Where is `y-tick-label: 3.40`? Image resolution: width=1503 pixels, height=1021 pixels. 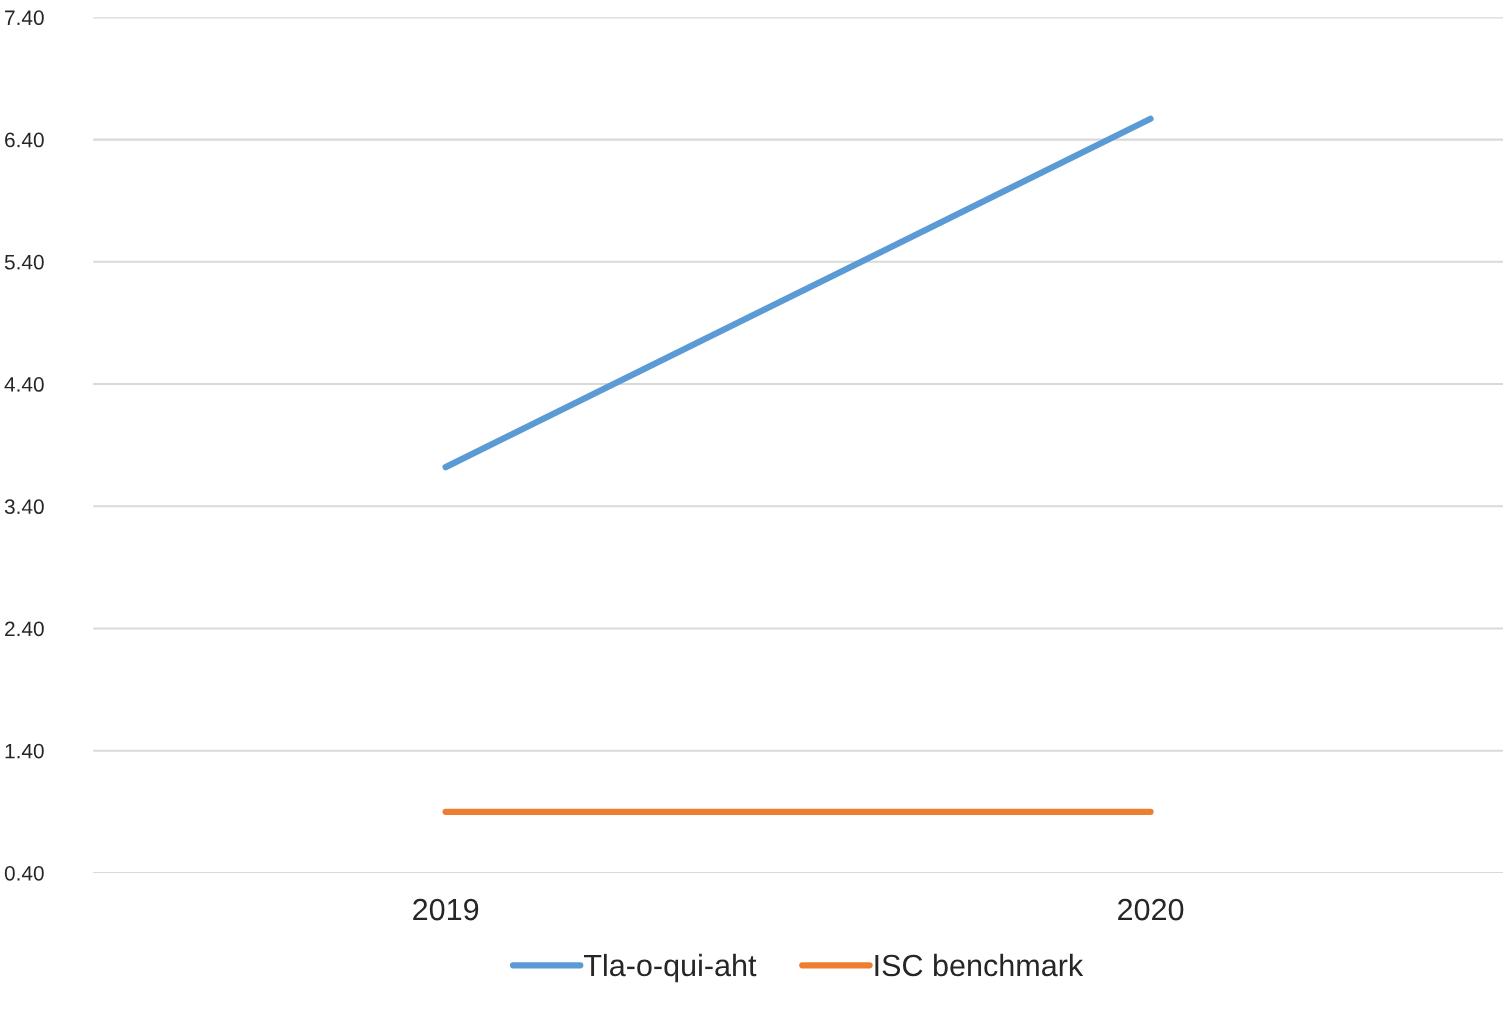 y-tick-label: 3.40 is located at coordinates (24, 507).